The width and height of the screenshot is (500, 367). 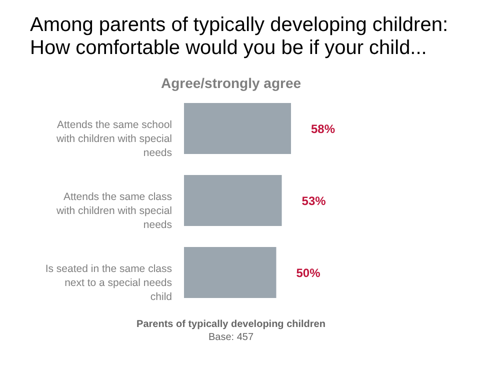 What do you see at coordinates (308, 273) in the screenshot?
I see `data-label: 50%` at bounding box center [308, 273].